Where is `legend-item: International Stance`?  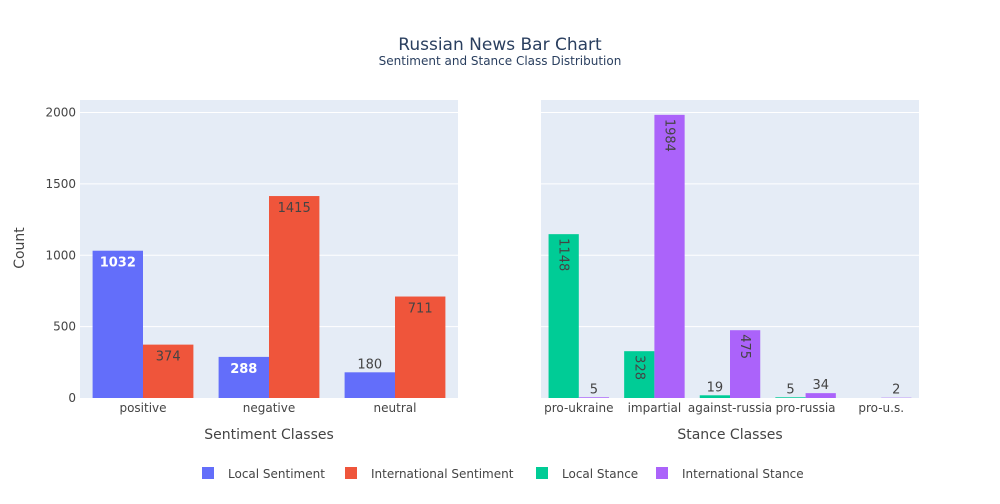
legend-item: International Stance is located at coordinates (730, 474).